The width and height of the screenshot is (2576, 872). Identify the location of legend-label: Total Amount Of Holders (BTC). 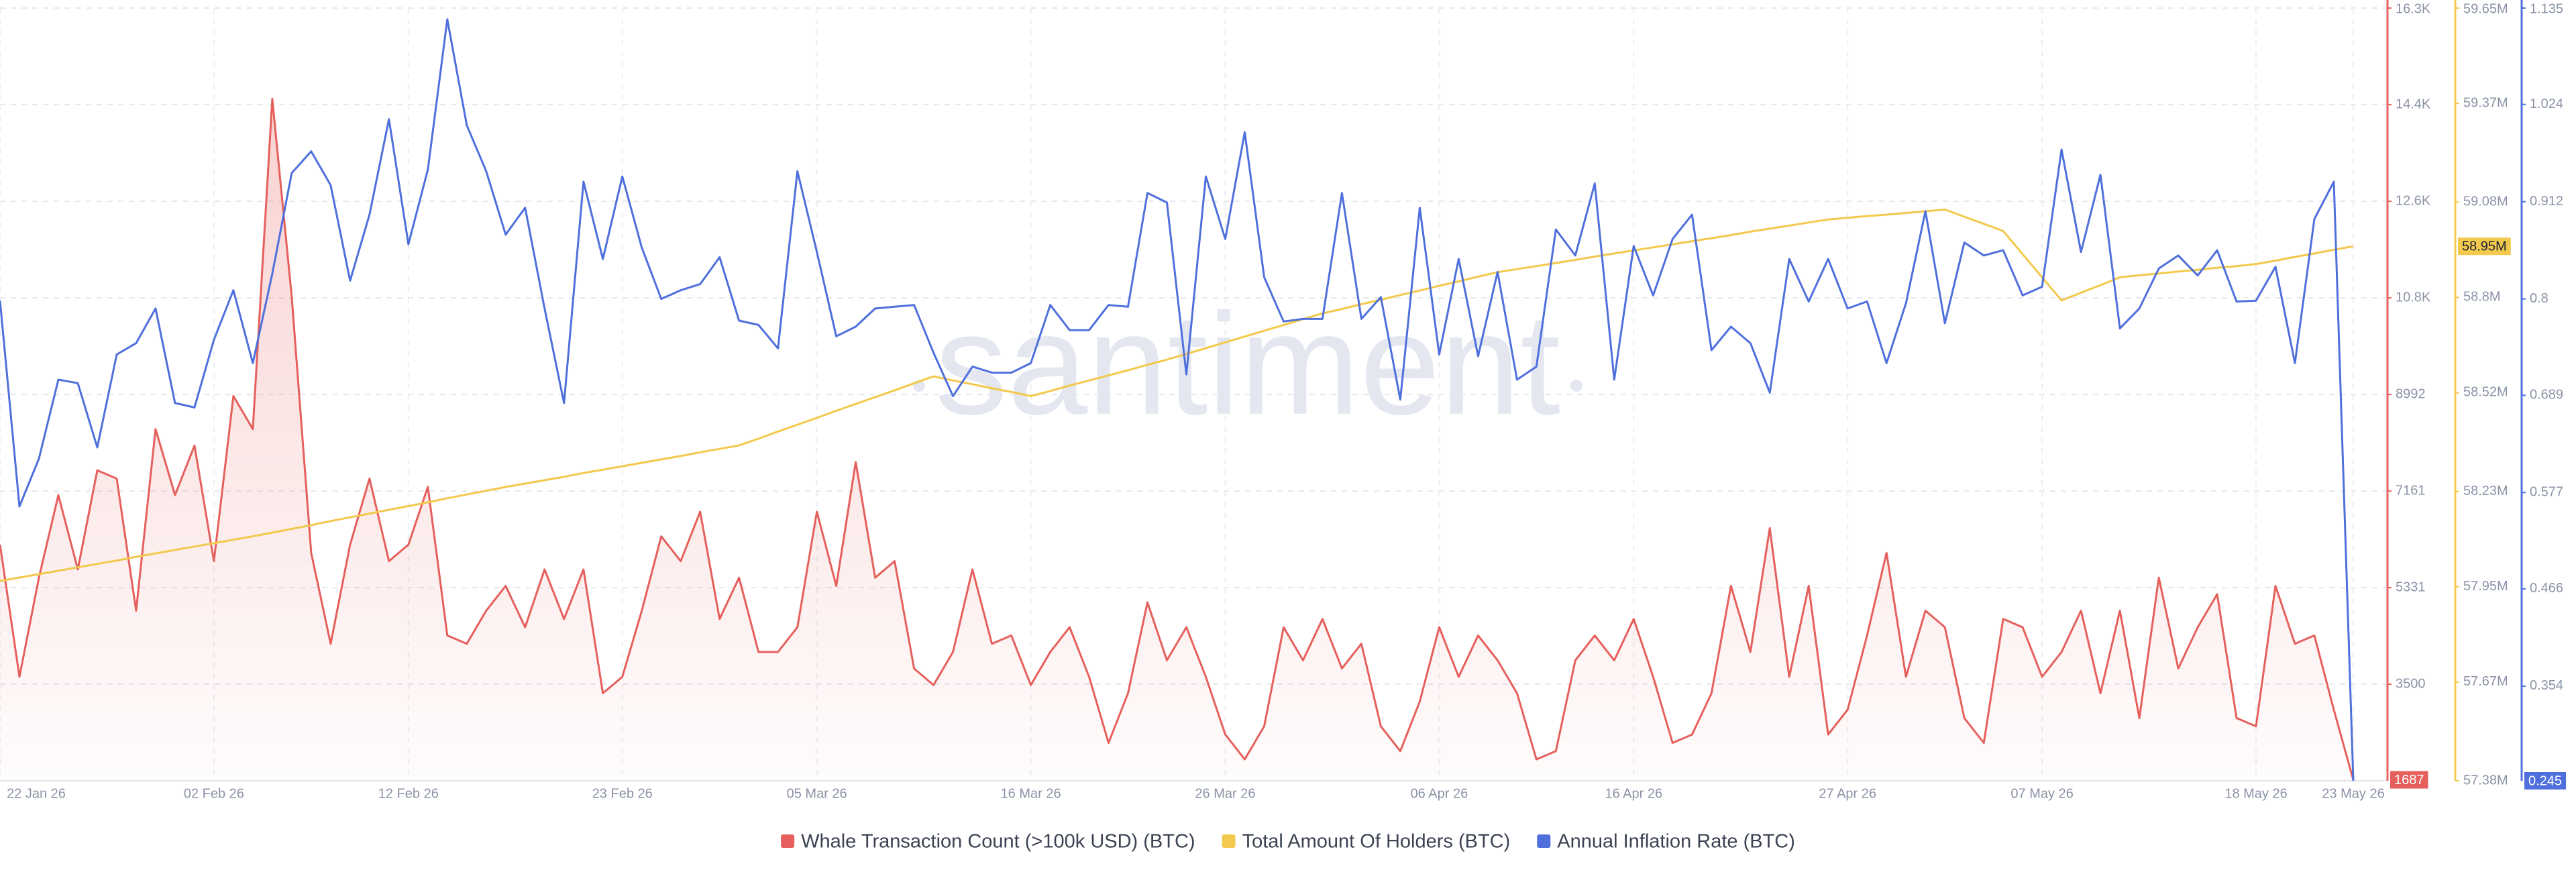
(1376, 842).